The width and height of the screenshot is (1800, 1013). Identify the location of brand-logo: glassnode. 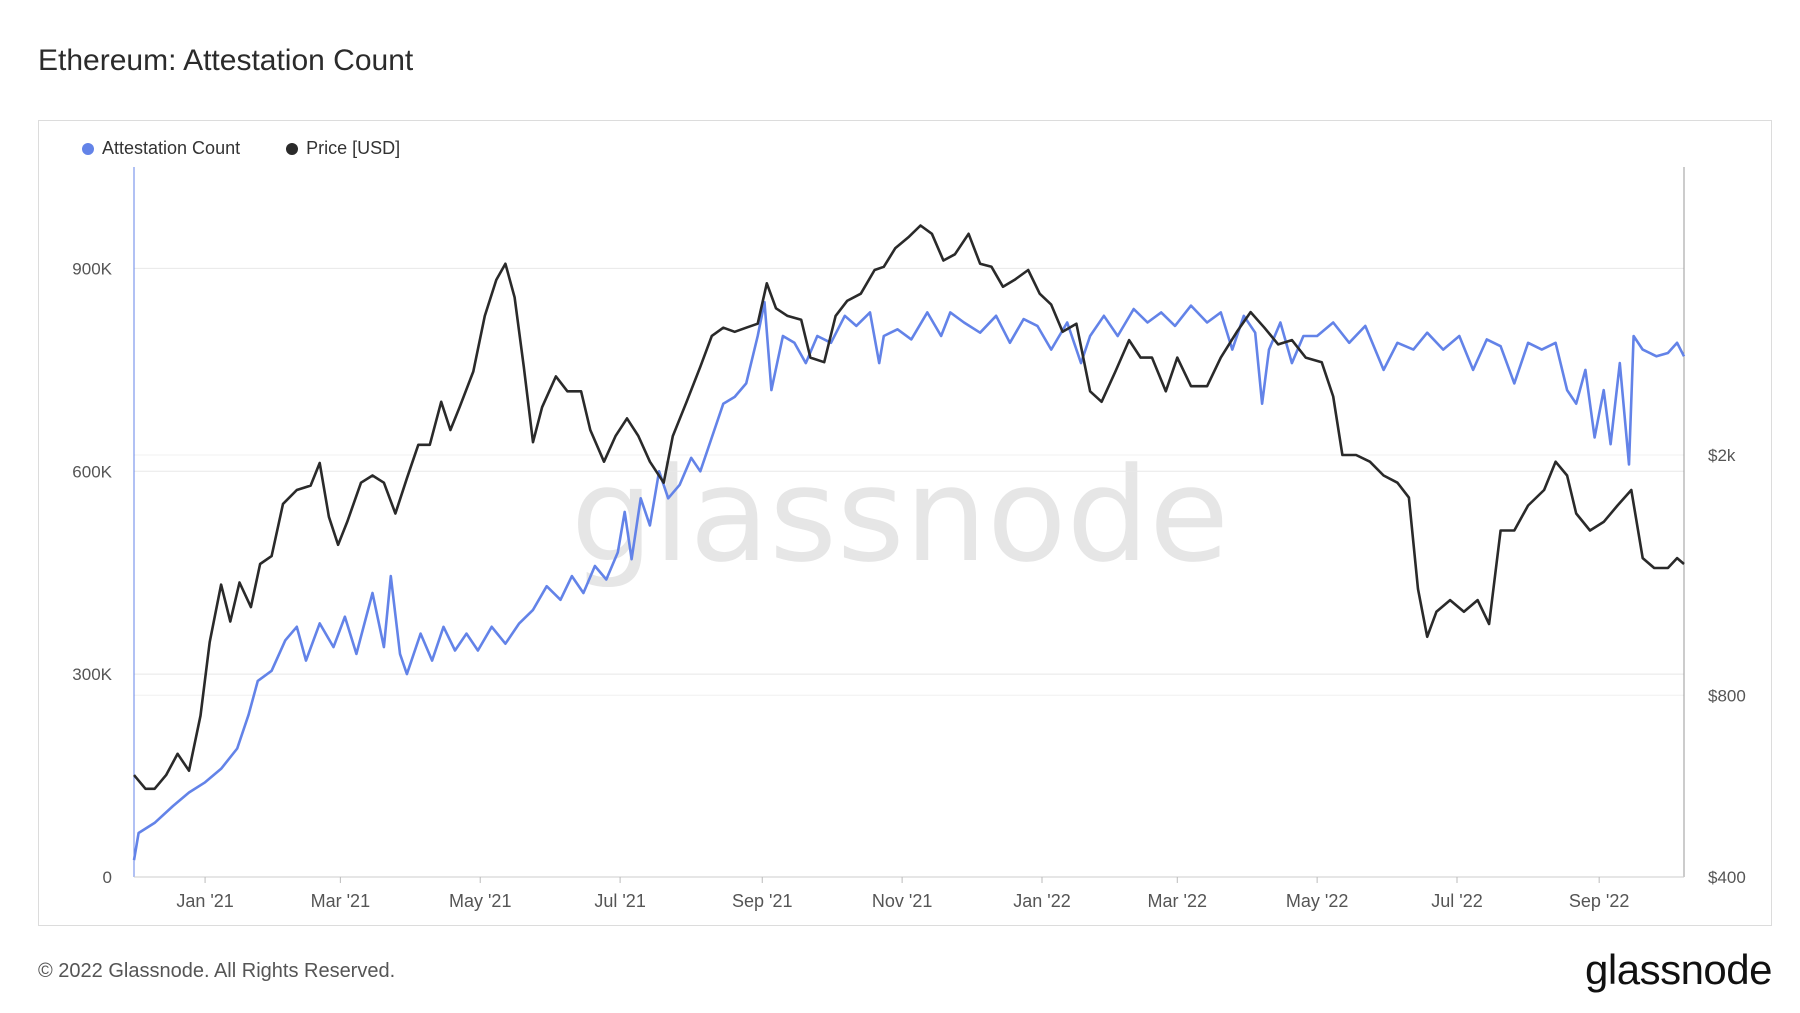
(1678, 969).